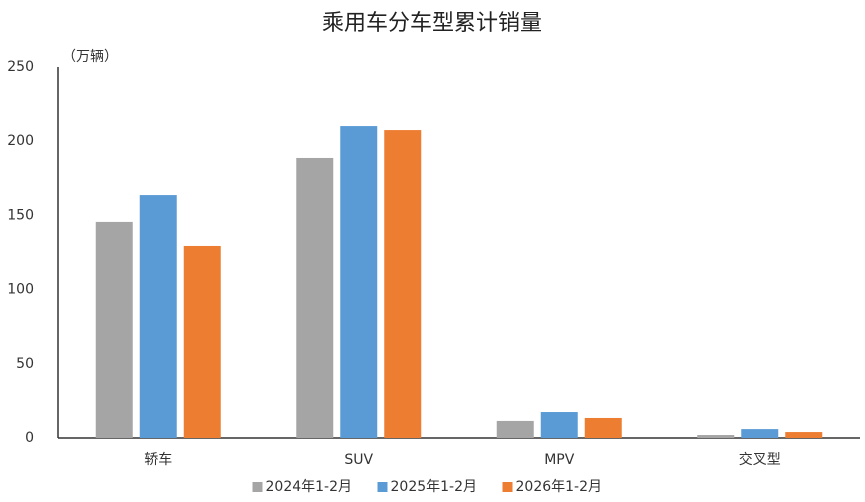 This screenshot has height=502, width=865. Describe the element at coordinates (559, 460) in the screenshot. I see `x-tick-label: MPV` at that location.